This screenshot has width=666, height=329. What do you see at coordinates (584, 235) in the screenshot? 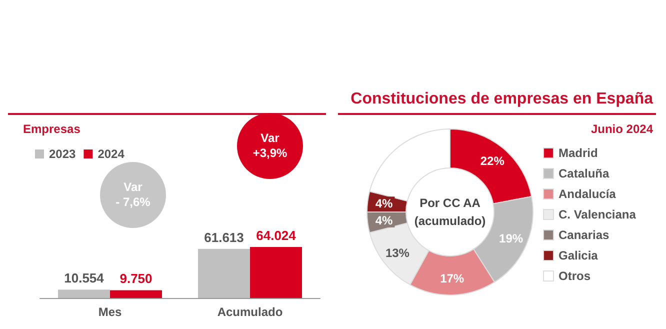
I see `legend-label: Canarias` at bounding box center [584, 235].